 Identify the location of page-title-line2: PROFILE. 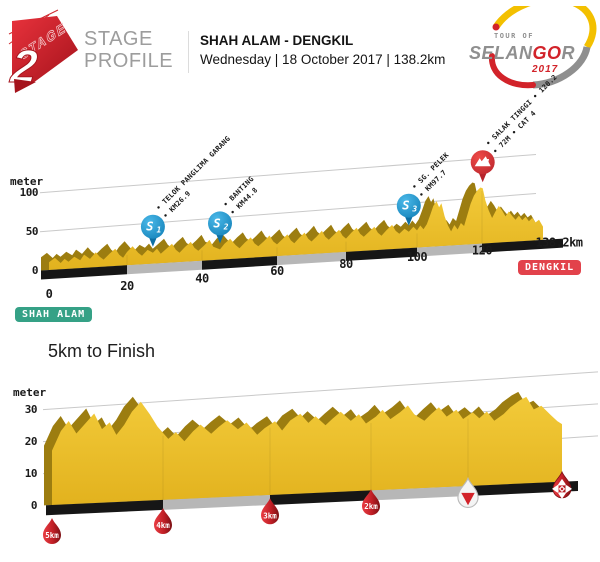
(129, 61).